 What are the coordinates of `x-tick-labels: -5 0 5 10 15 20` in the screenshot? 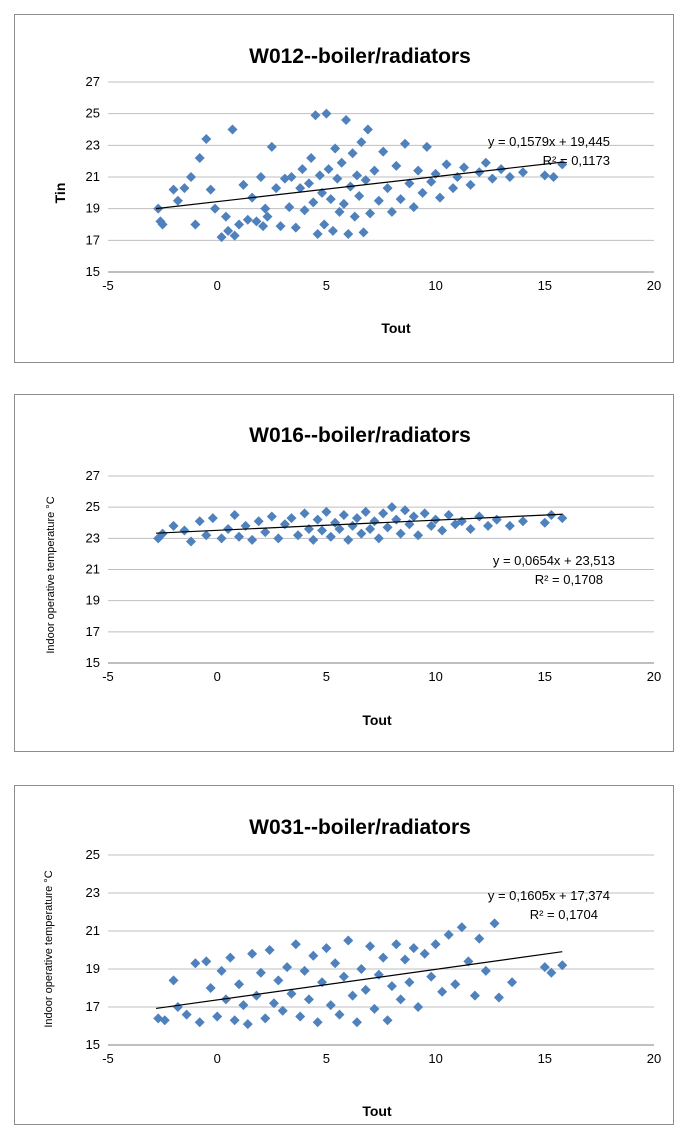 It's located at (381, 1058).